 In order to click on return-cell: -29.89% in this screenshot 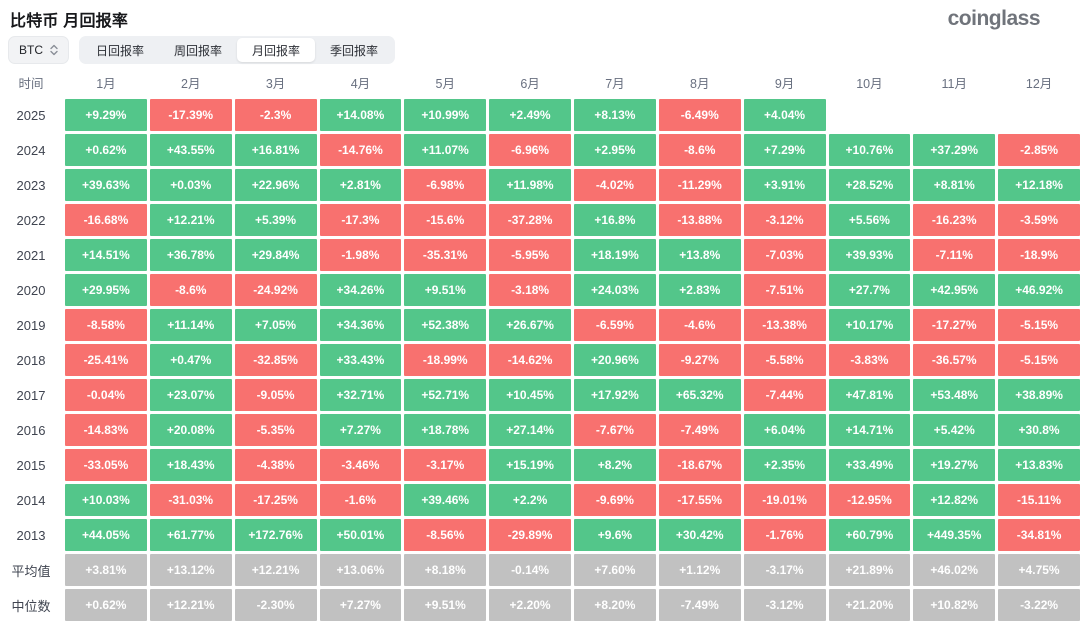, I will do `click(530, 535)`.